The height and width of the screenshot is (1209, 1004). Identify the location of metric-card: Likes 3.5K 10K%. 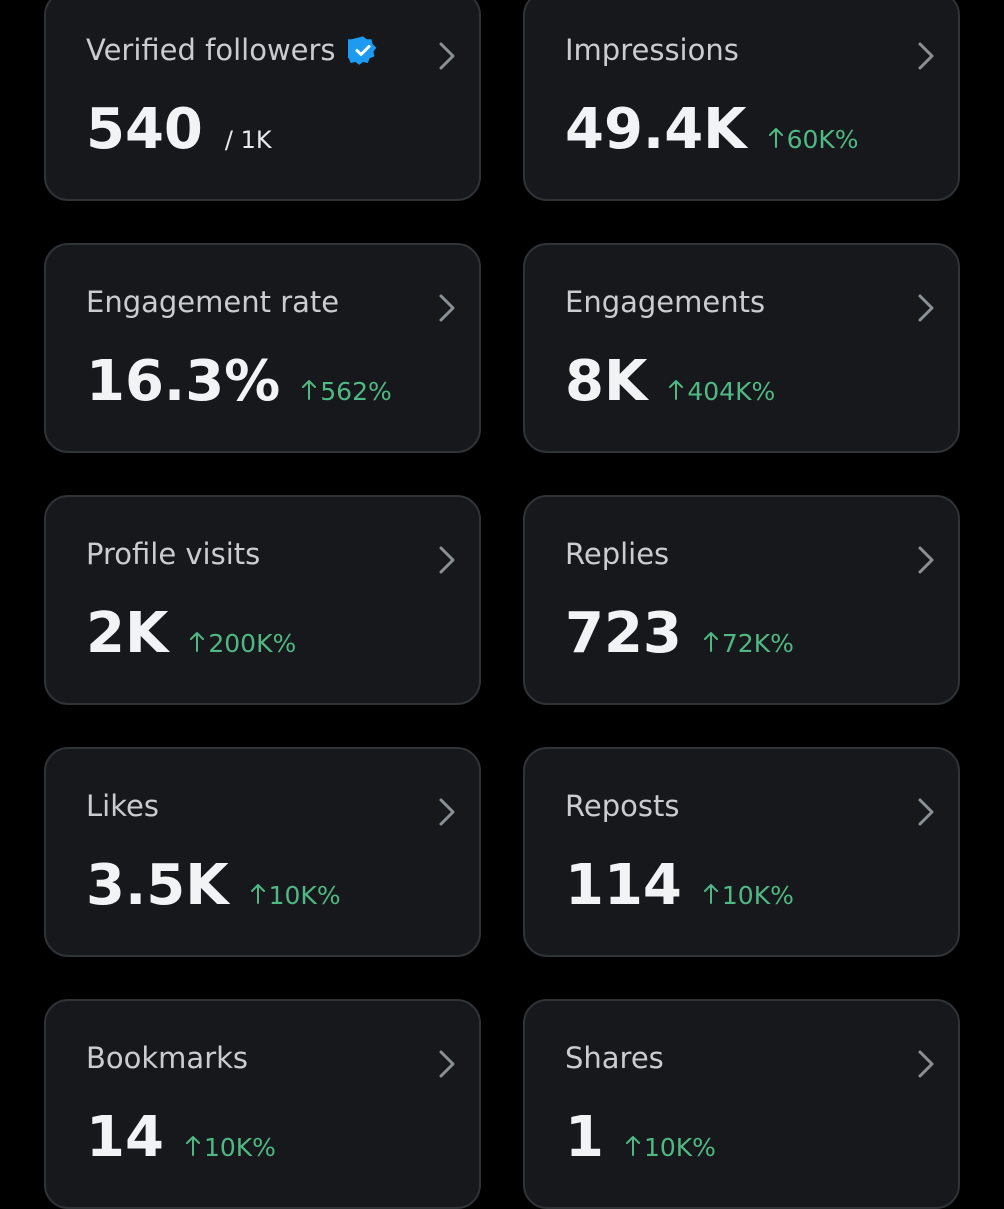
(262, 852).